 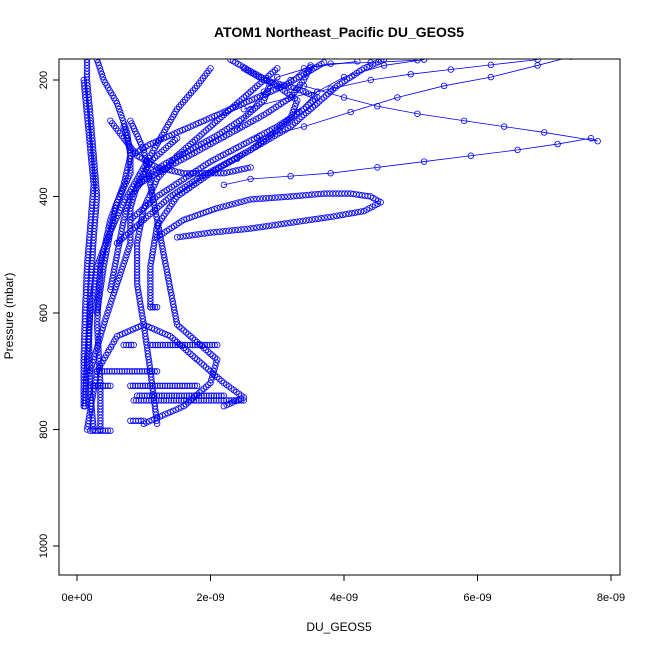 I want to click on x-tick-label: 0e+00, so click(x=77, y=598).